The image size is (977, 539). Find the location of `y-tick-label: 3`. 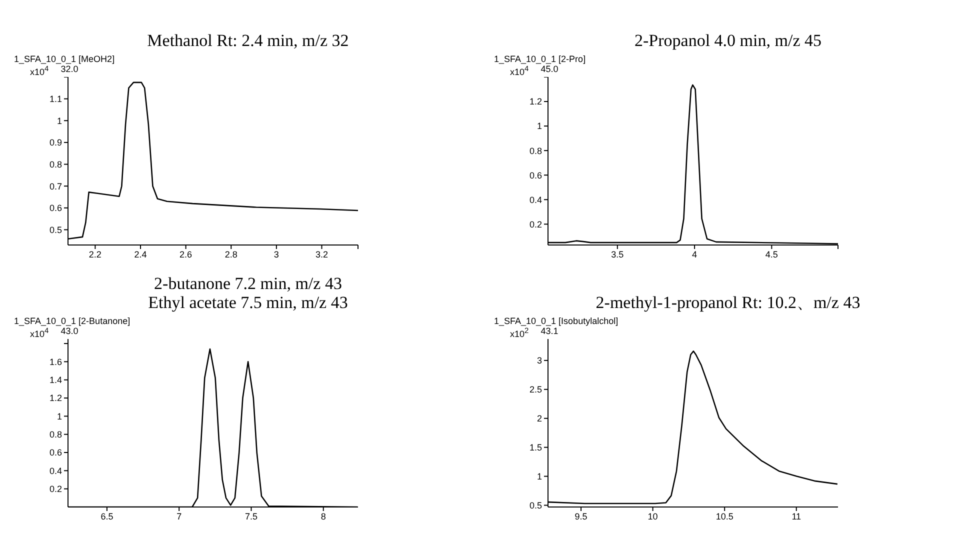

y-tick-label: 3 is located at coordinates (539, 361).